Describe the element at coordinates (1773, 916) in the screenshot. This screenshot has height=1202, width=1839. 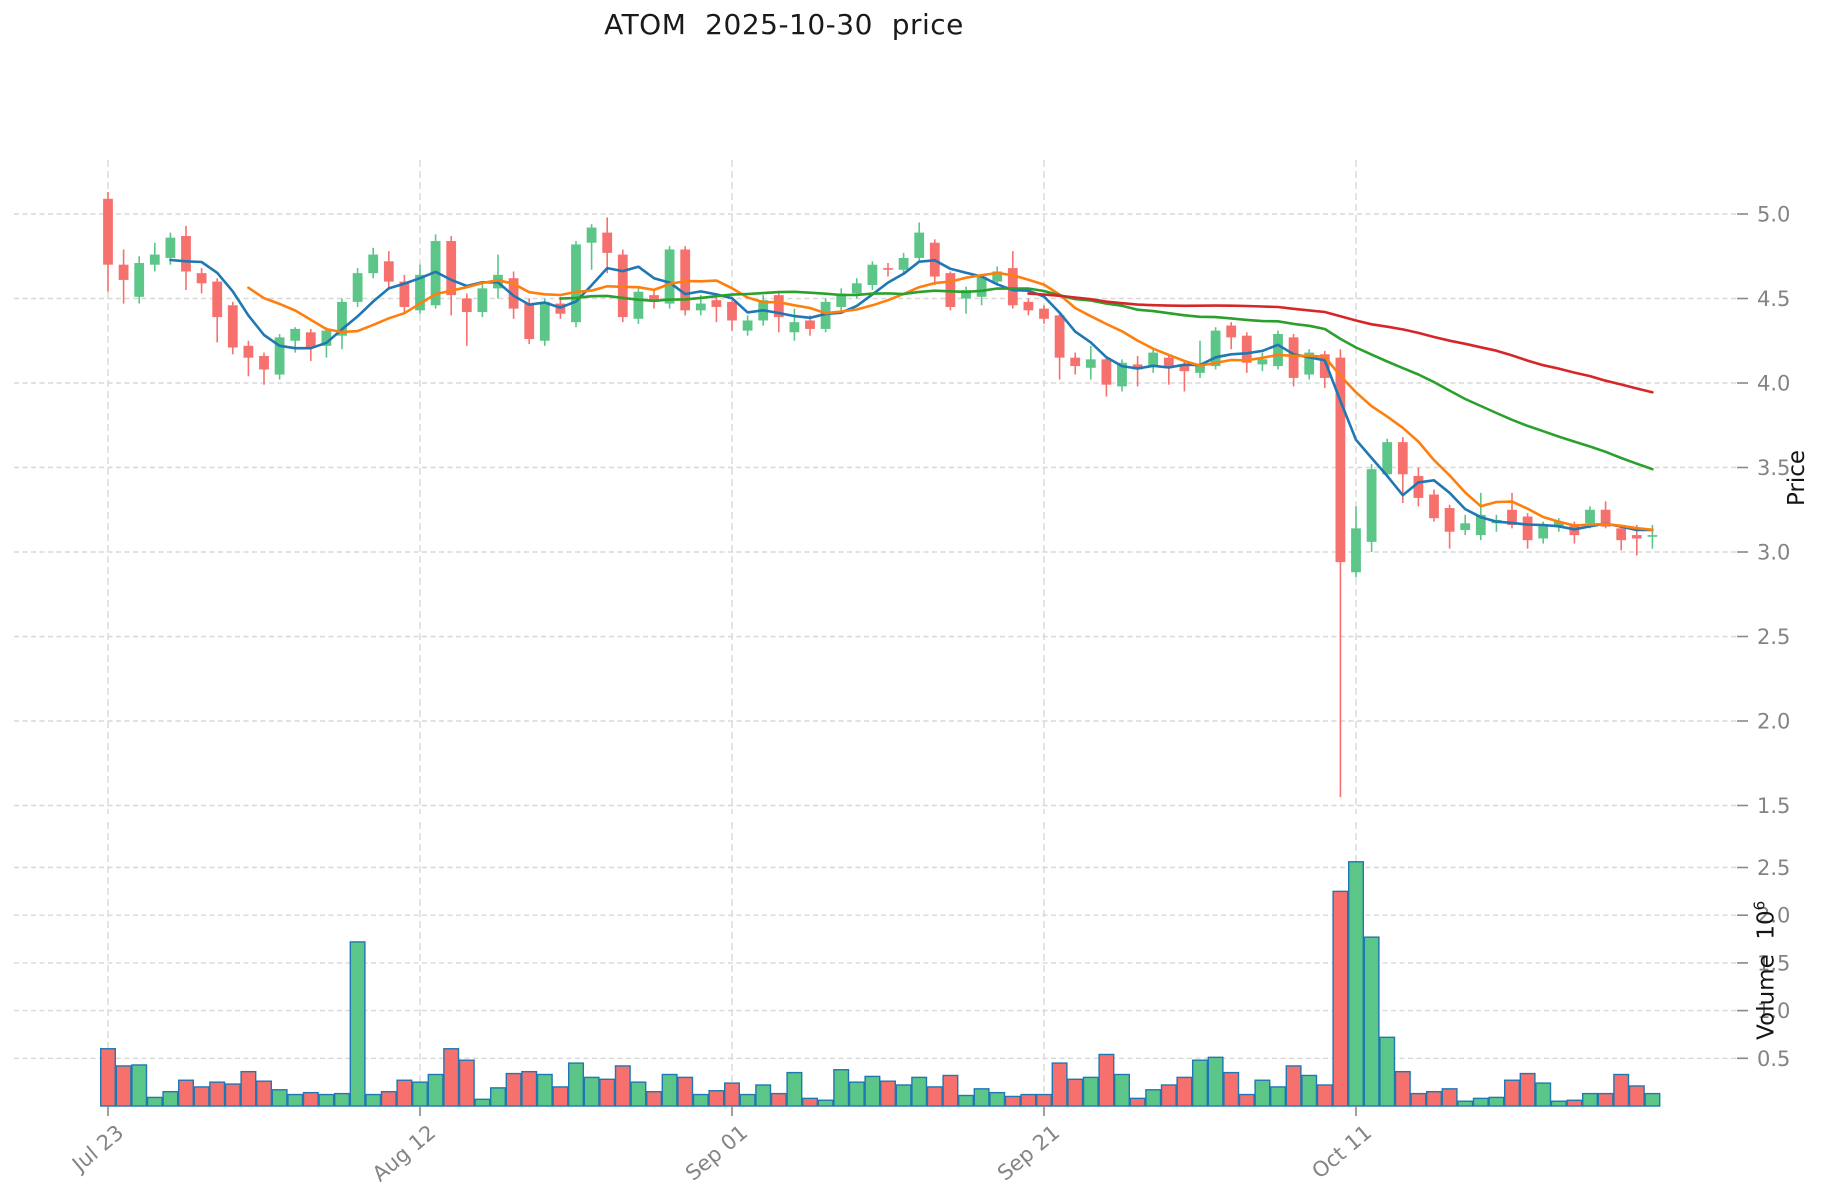
I see `volume-tick-label: 2.0` at that location.